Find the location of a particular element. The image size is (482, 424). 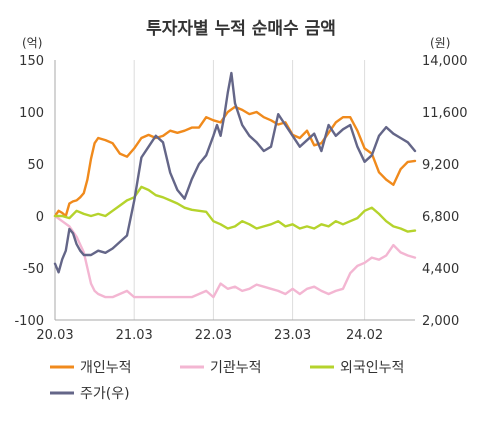

y-right-tick-label: 4,400 is located at coordinates (440, 269).